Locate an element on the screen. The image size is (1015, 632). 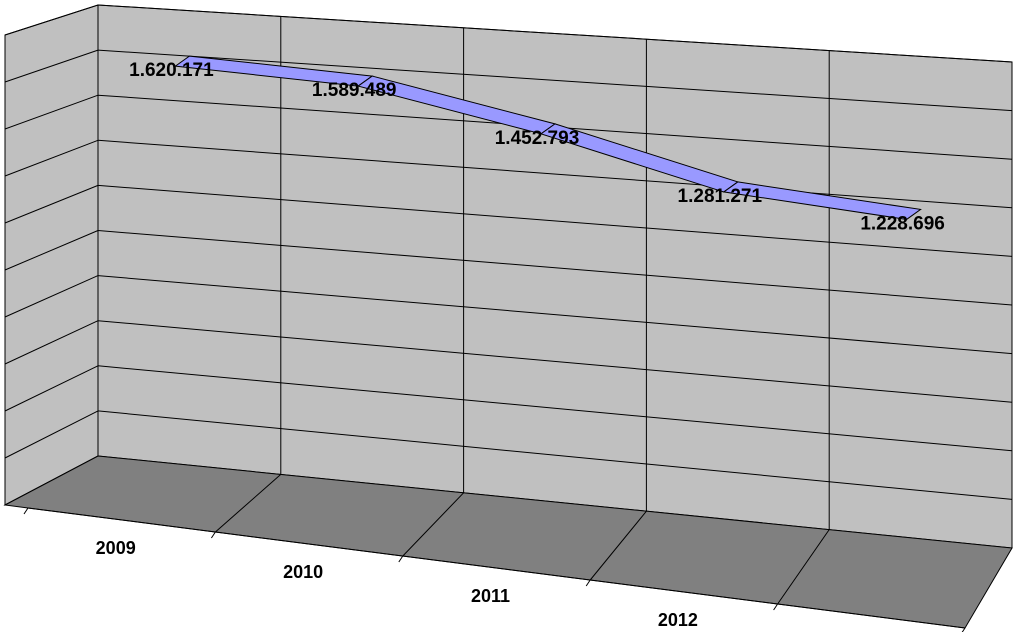
data-label: 1.281.271 is located at coordinates (720, 196).